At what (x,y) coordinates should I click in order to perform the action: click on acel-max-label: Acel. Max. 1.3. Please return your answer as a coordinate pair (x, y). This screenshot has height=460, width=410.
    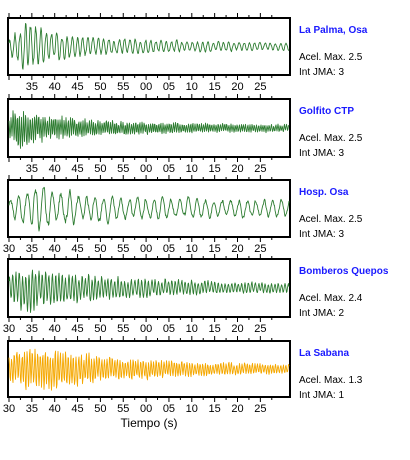
    Looking at the image, I should click on (331, 380).